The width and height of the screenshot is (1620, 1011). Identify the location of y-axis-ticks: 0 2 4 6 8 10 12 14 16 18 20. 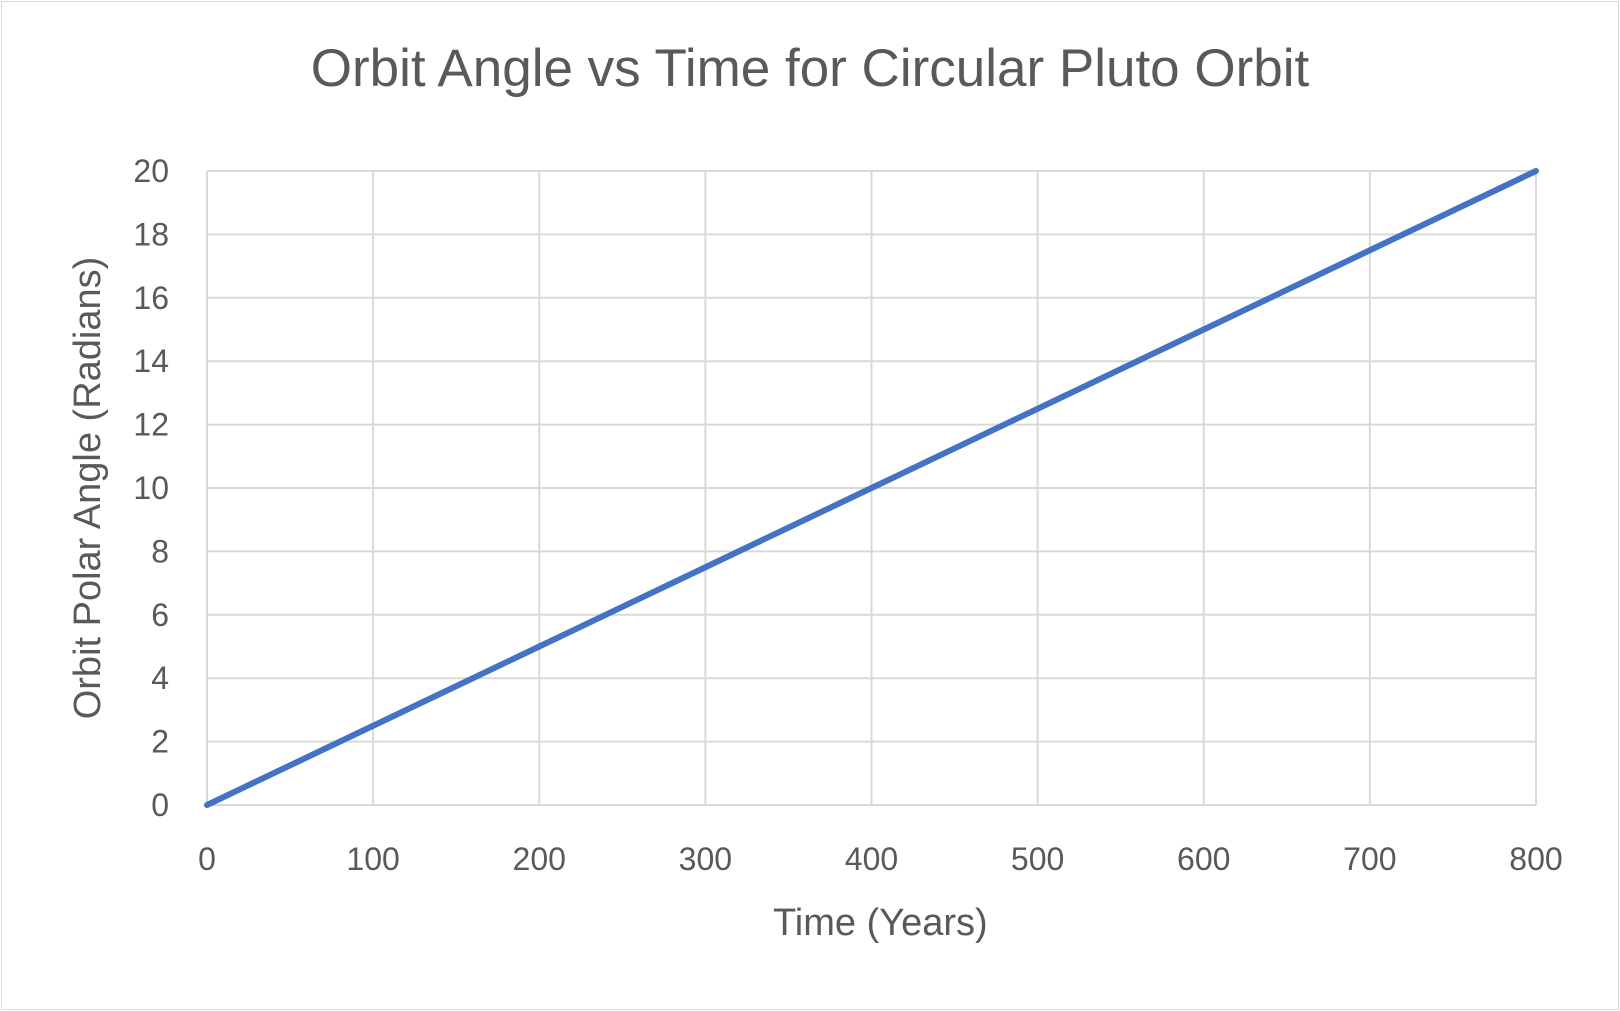
(151, 488).